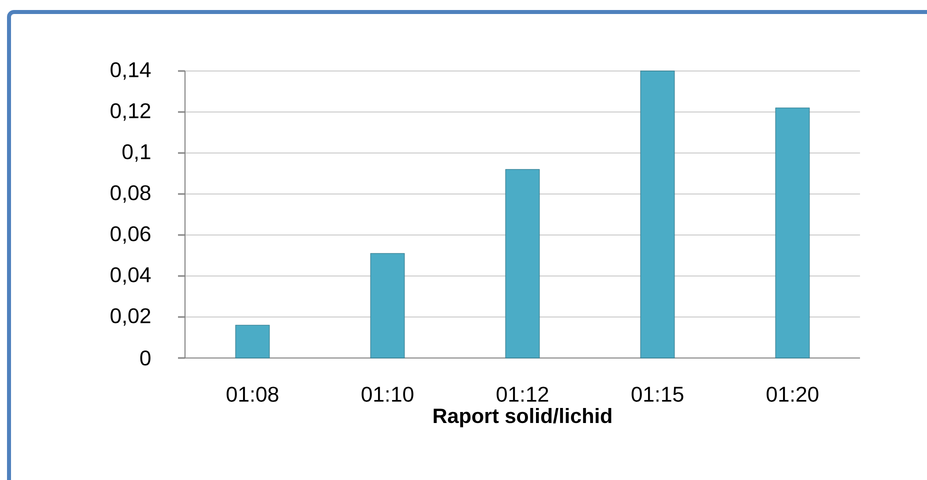 The width and height of the screenshot is (927, 480). Describe the element at coordinates (388, 394) in the screenshot. I see `x-tick-label: 01:10` at that location.